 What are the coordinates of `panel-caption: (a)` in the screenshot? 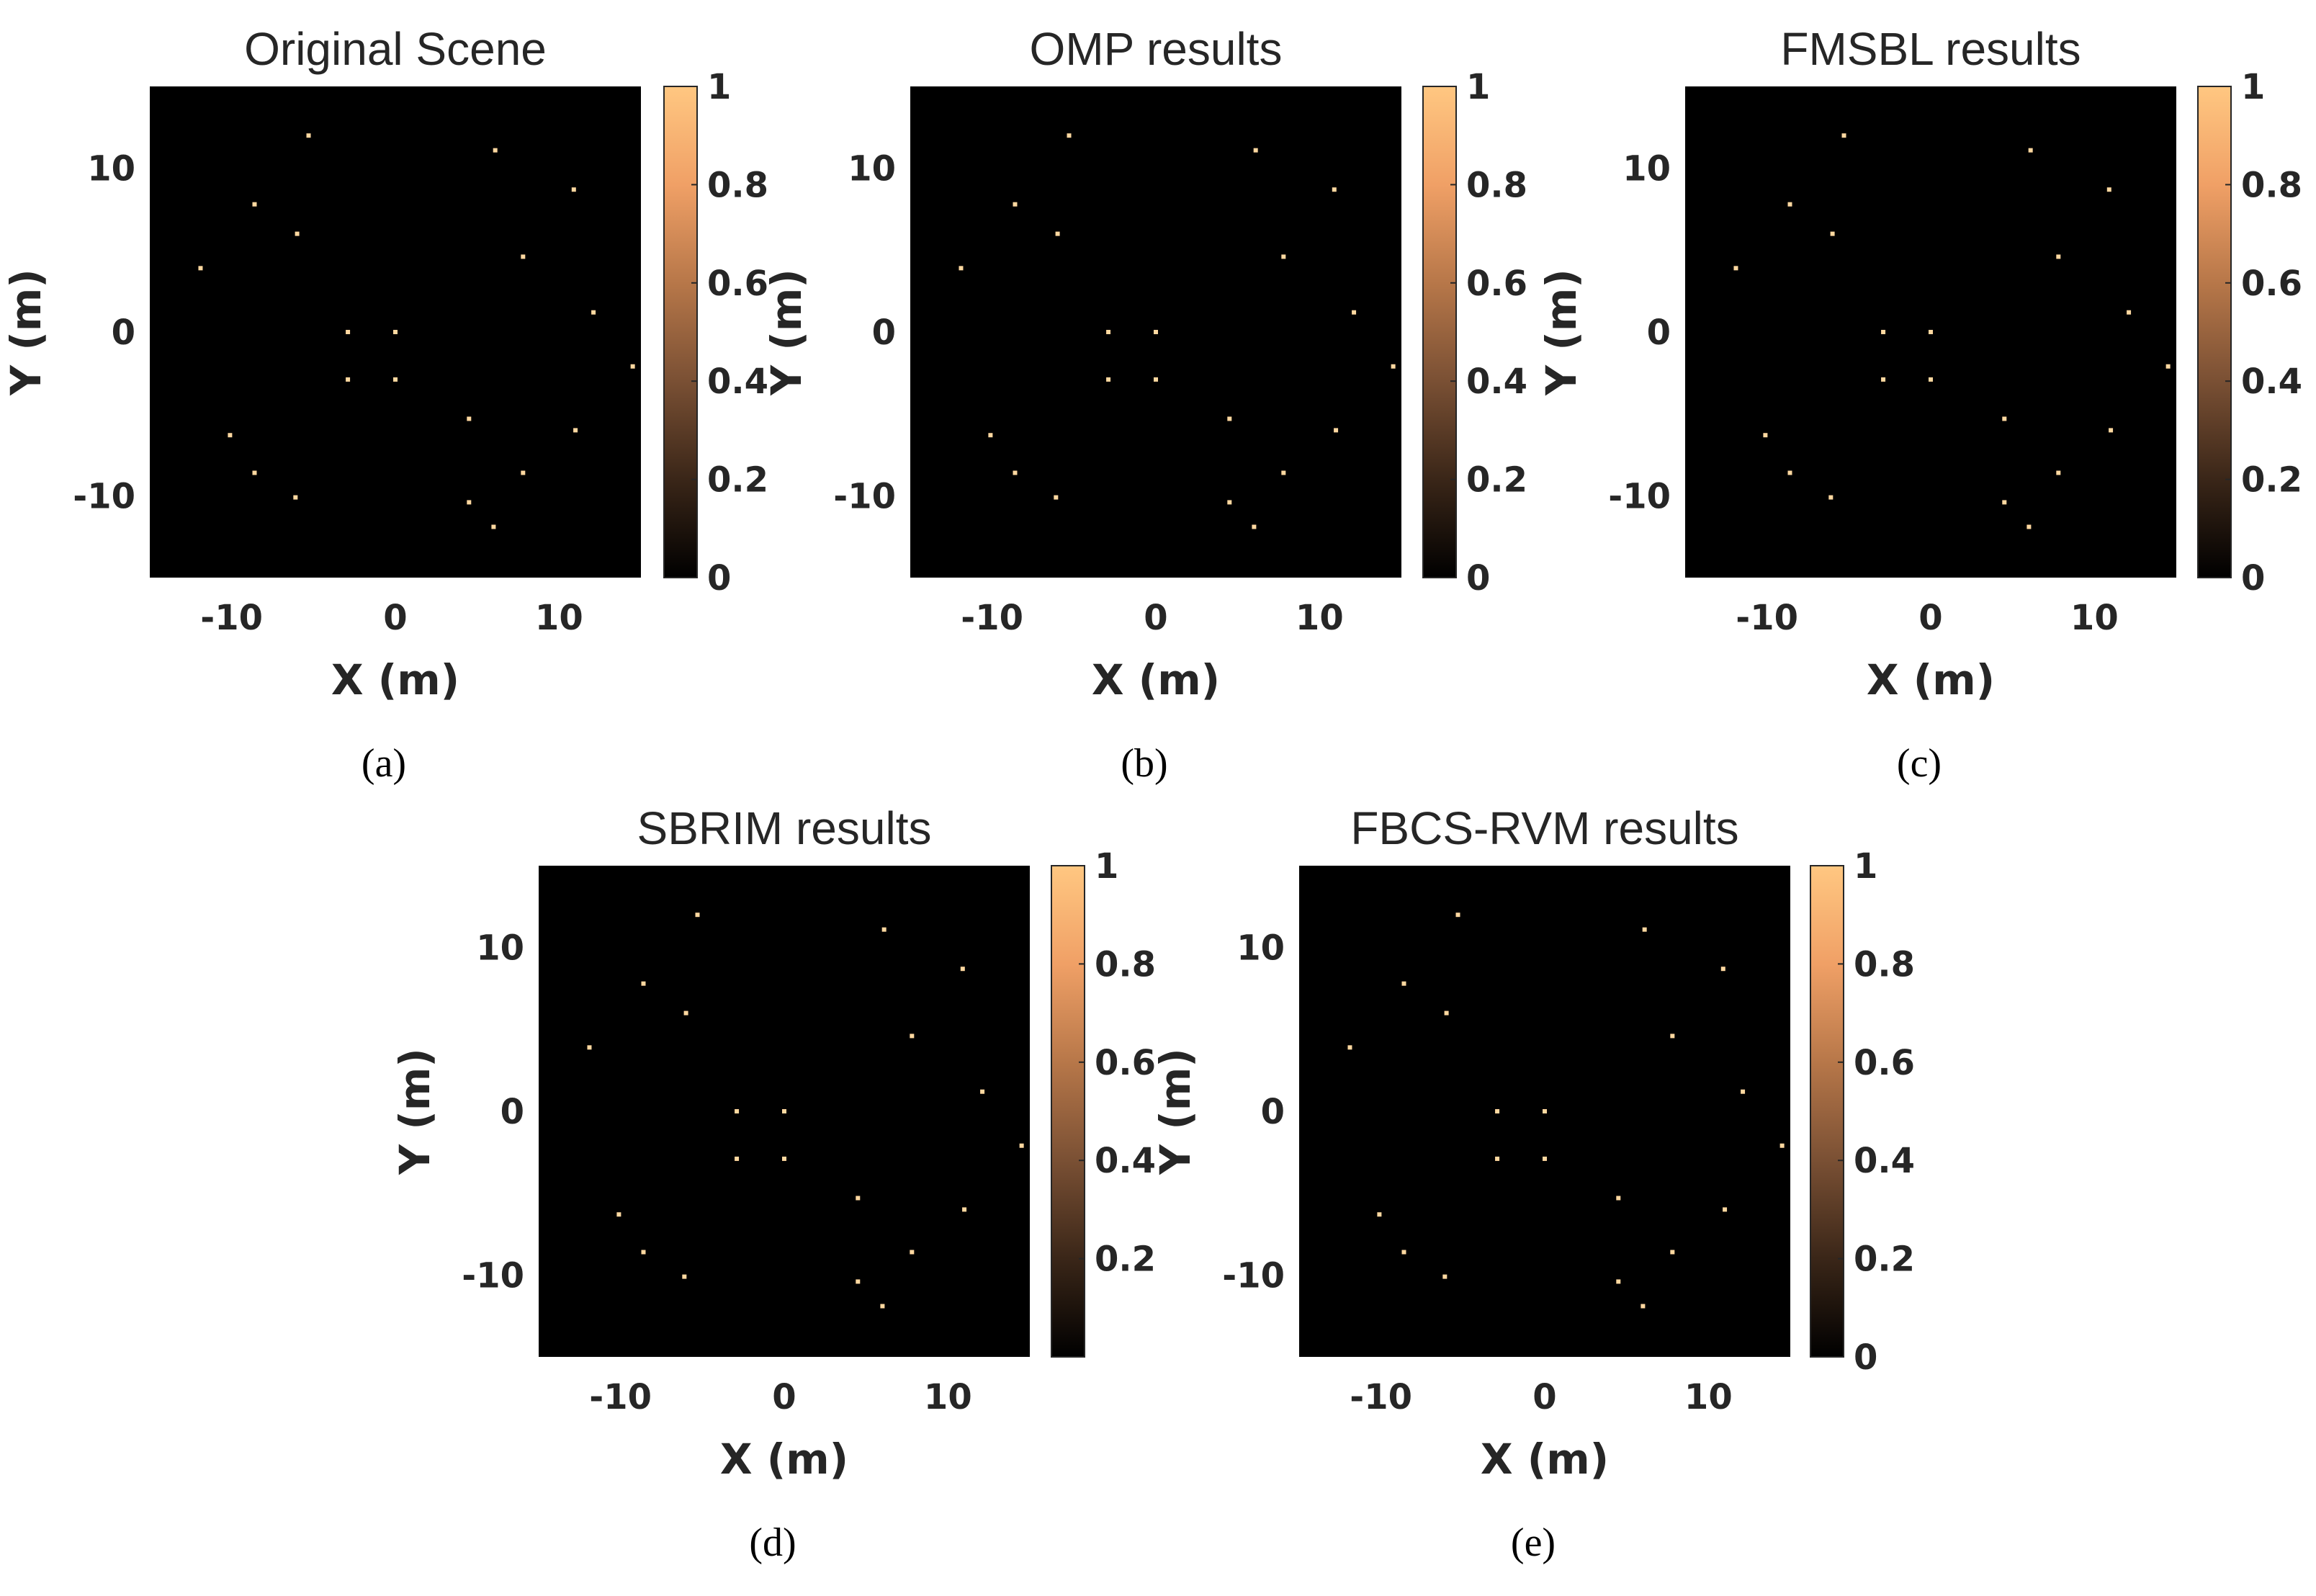 It's located at (384, 763).